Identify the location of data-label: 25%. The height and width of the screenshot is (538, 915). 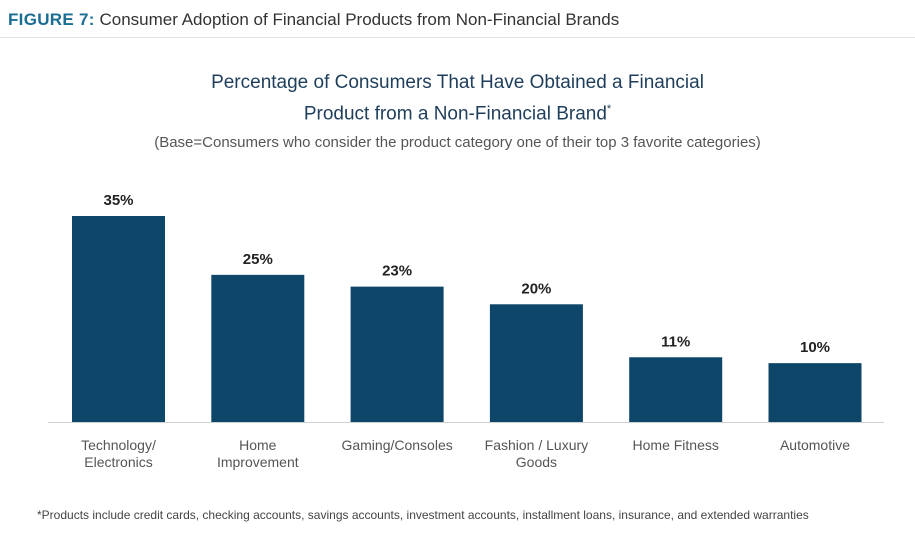
(258, 259).